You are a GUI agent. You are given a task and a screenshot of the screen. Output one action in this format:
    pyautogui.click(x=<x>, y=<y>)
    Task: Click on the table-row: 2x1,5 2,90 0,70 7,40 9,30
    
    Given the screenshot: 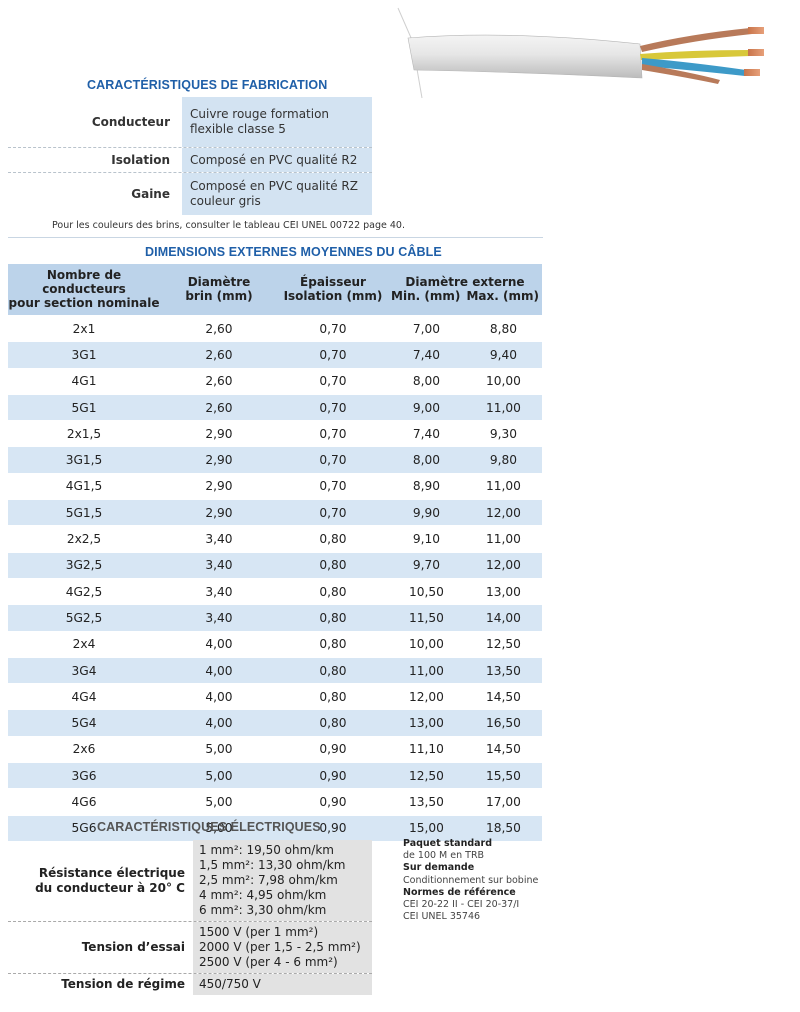 What is the action you would take?
    pyautogui.click(x=275, y=433)
    